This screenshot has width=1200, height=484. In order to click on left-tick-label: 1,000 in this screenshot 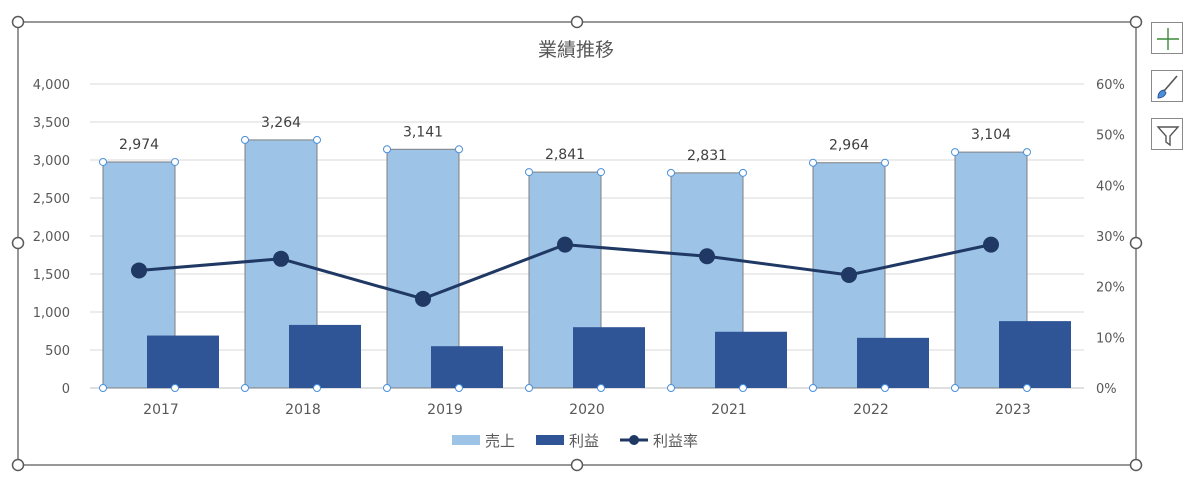, I will do `click(51, 313)`.